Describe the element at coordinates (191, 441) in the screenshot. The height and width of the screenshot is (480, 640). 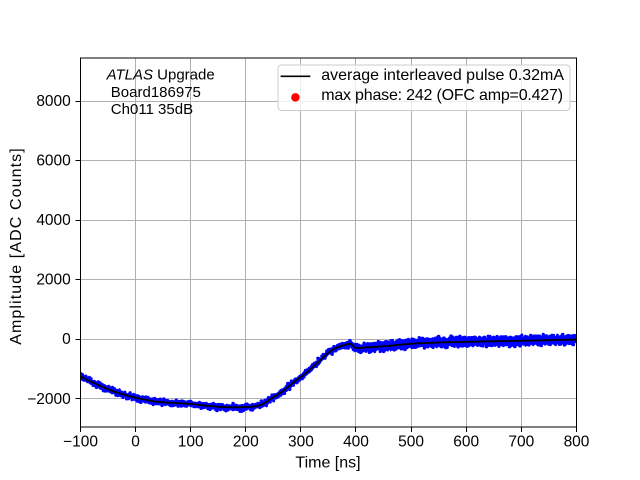
I see `svg-text: 100` at that location.